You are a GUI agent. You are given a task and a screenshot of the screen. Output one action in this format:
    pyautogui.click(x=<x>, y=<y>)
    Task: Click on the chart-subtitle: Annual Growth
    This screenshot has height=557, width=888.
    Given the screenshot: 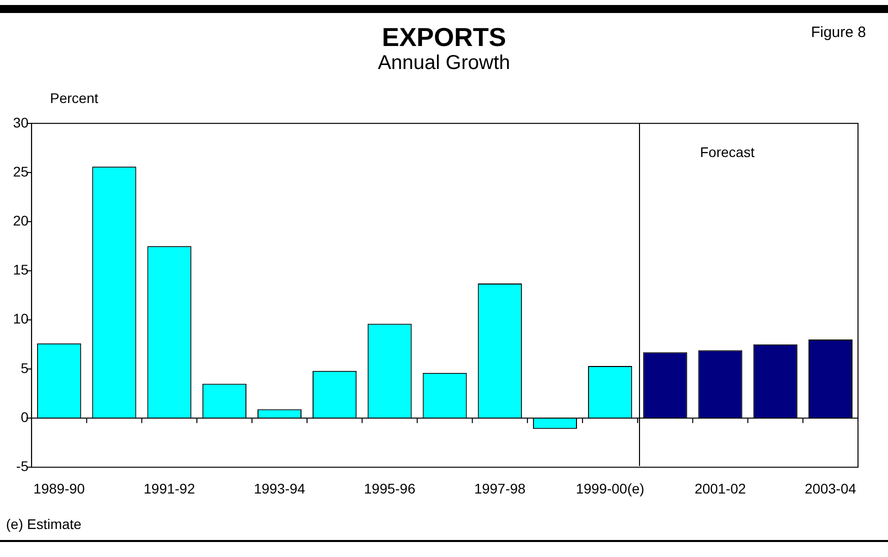 What is the action you would take?
    pyautogui.click(x=444, y=63)
    